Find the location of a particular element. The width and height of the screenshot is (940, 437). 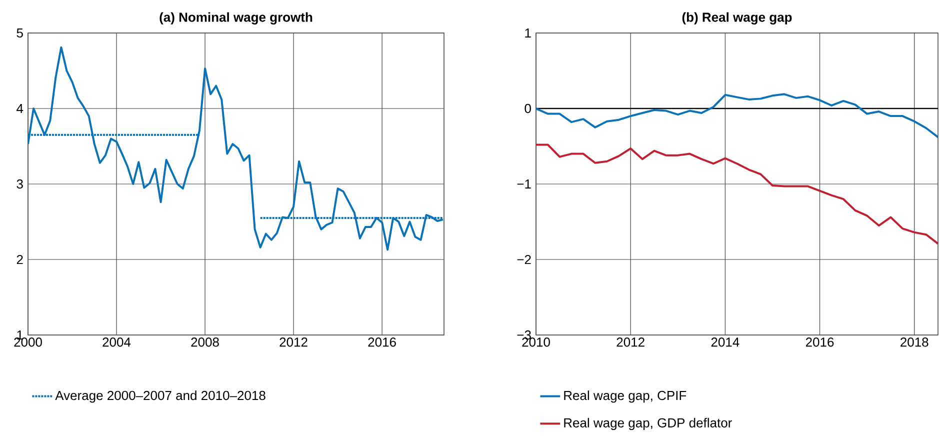

x-tick-label: 2018 is located at coordinates (914, 342).